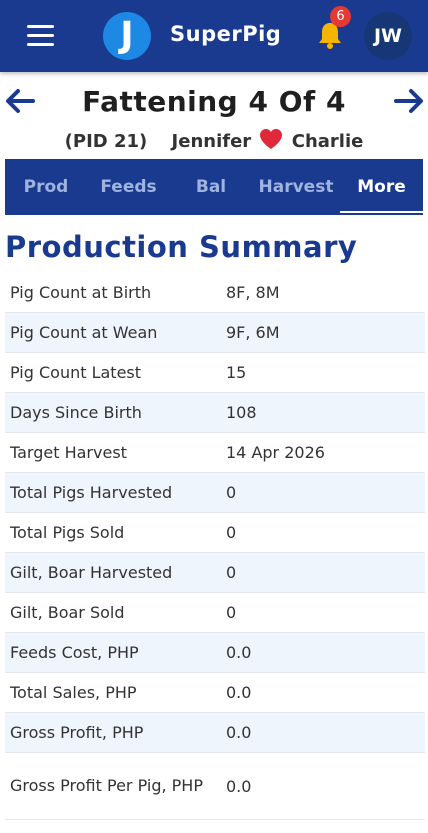  What do you see at coordinates (113, 372) in the screenshot?
I see `row-label: Pig Count Latest` at bounding box center [113, 372].